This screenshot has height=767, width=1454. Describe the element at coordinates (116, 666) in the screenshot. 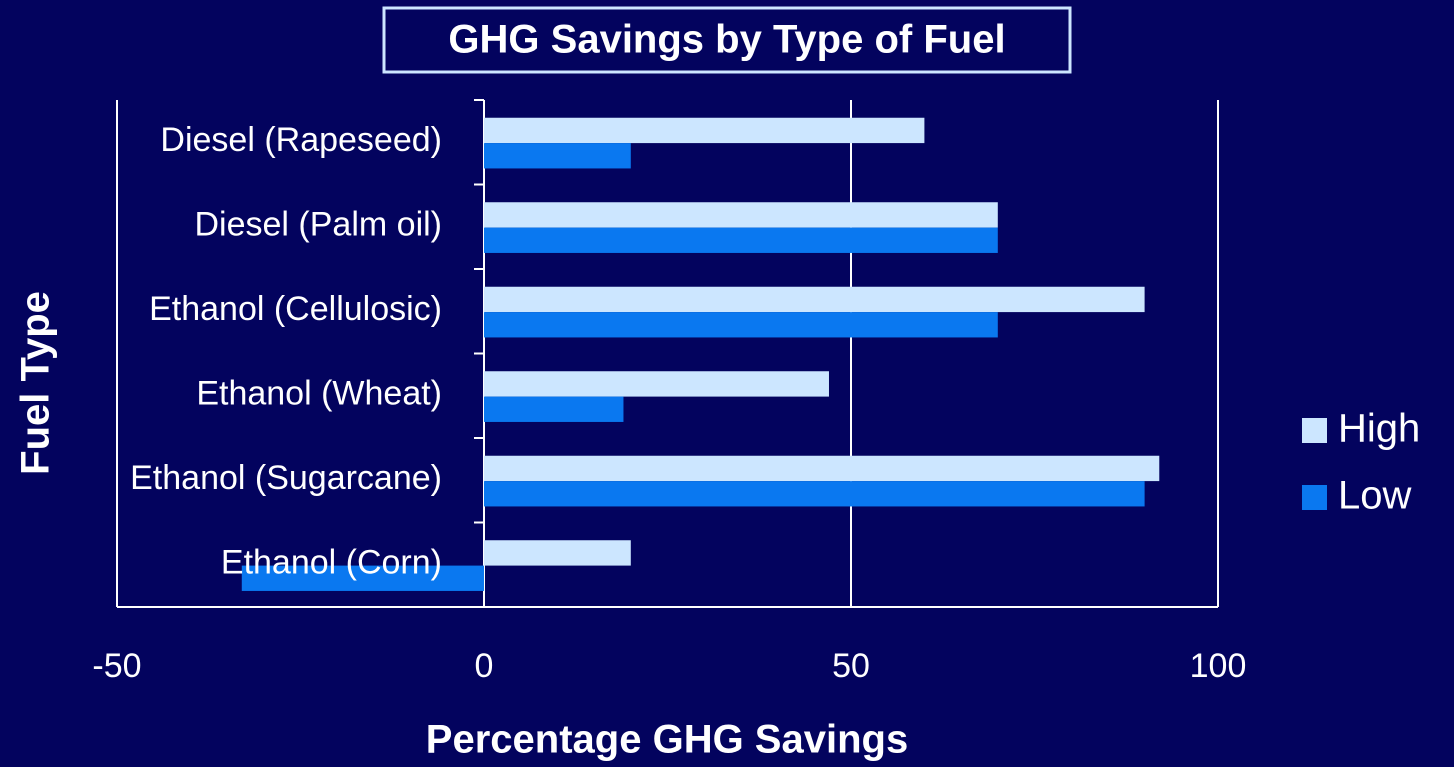

I see `x-tick-label: -50` at that location.